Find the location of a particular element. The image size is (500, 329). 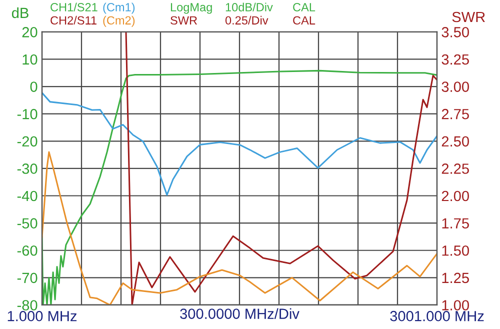

y2-tick-label: 1.00 is located at coordinates (455, 305).